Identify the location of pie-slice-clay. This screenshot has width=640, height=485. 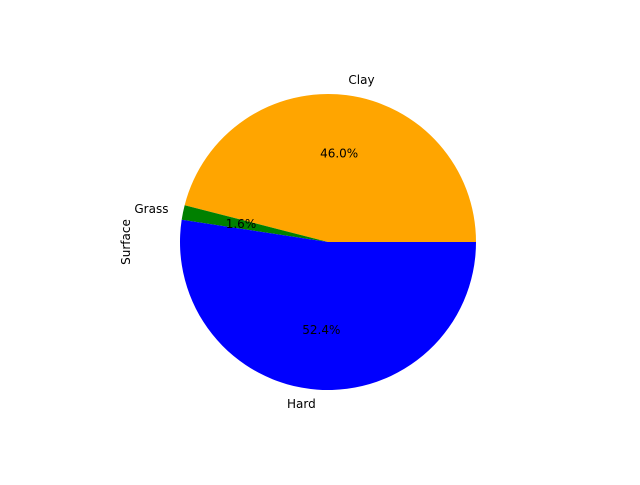
(330, 167).